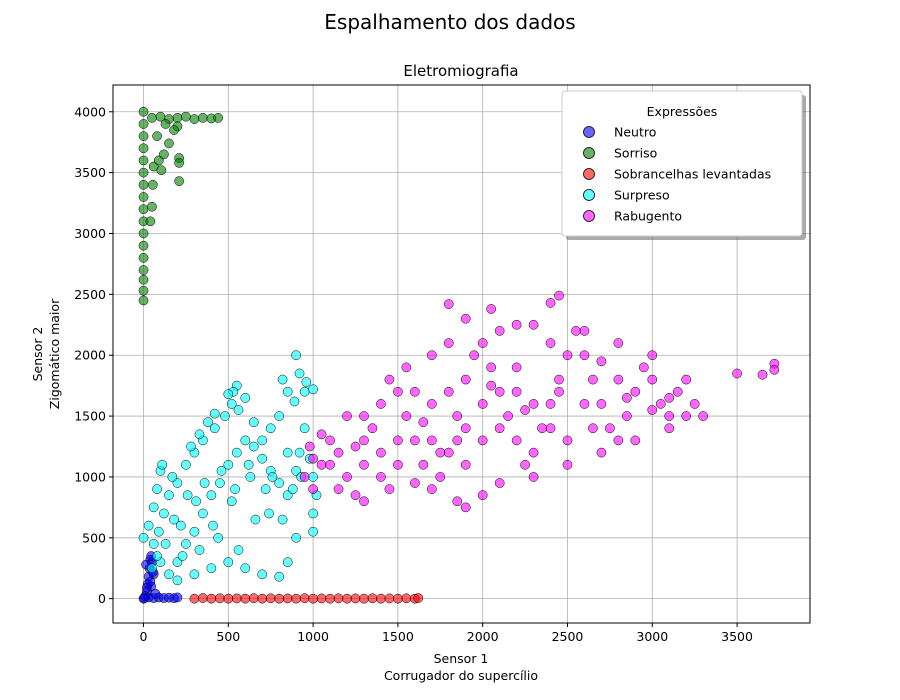  I want to click on x-tick-label: 3500, so click(737, 636).